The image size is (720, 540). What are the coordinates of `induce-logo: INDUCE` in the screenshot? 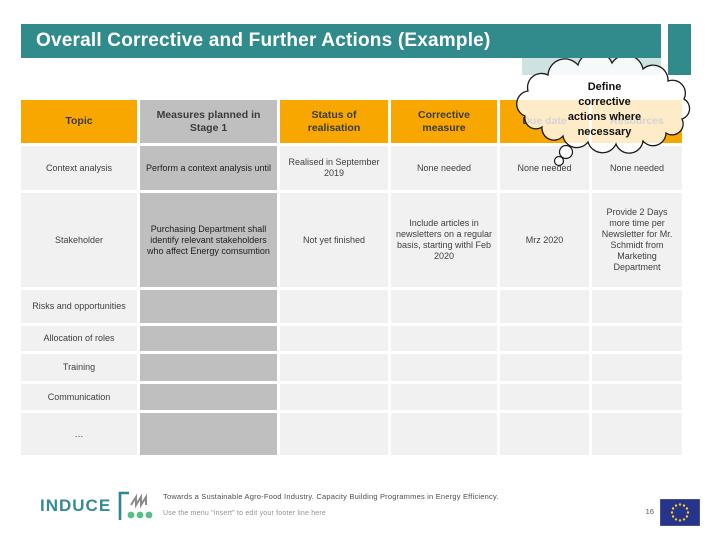 It's located at (98, 506).